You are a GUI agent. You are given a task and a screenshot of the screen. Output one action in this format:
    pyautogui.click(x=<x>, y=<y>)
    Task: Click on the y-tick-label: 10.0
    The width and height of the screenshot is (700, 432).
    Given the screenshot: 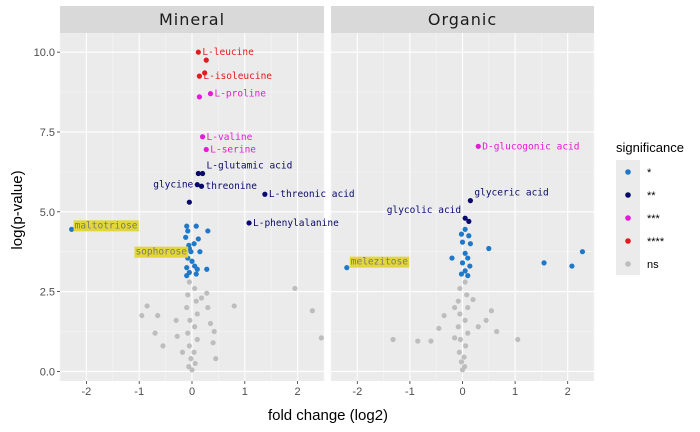 What is the action you would take?
    pyautogui.click(x=44, y=53)
    